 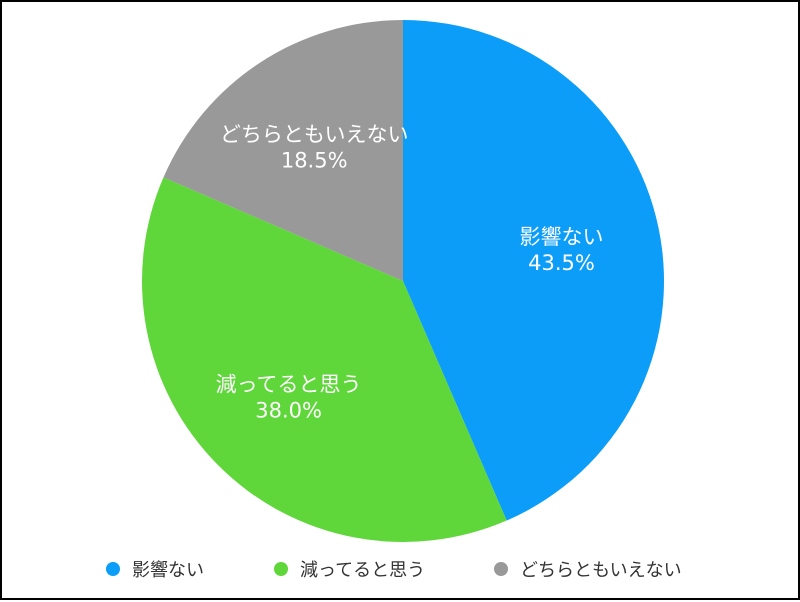 I want to click on legend: 影響ない 減ってると思う どちらともいえない, so click(x=401, y=569).